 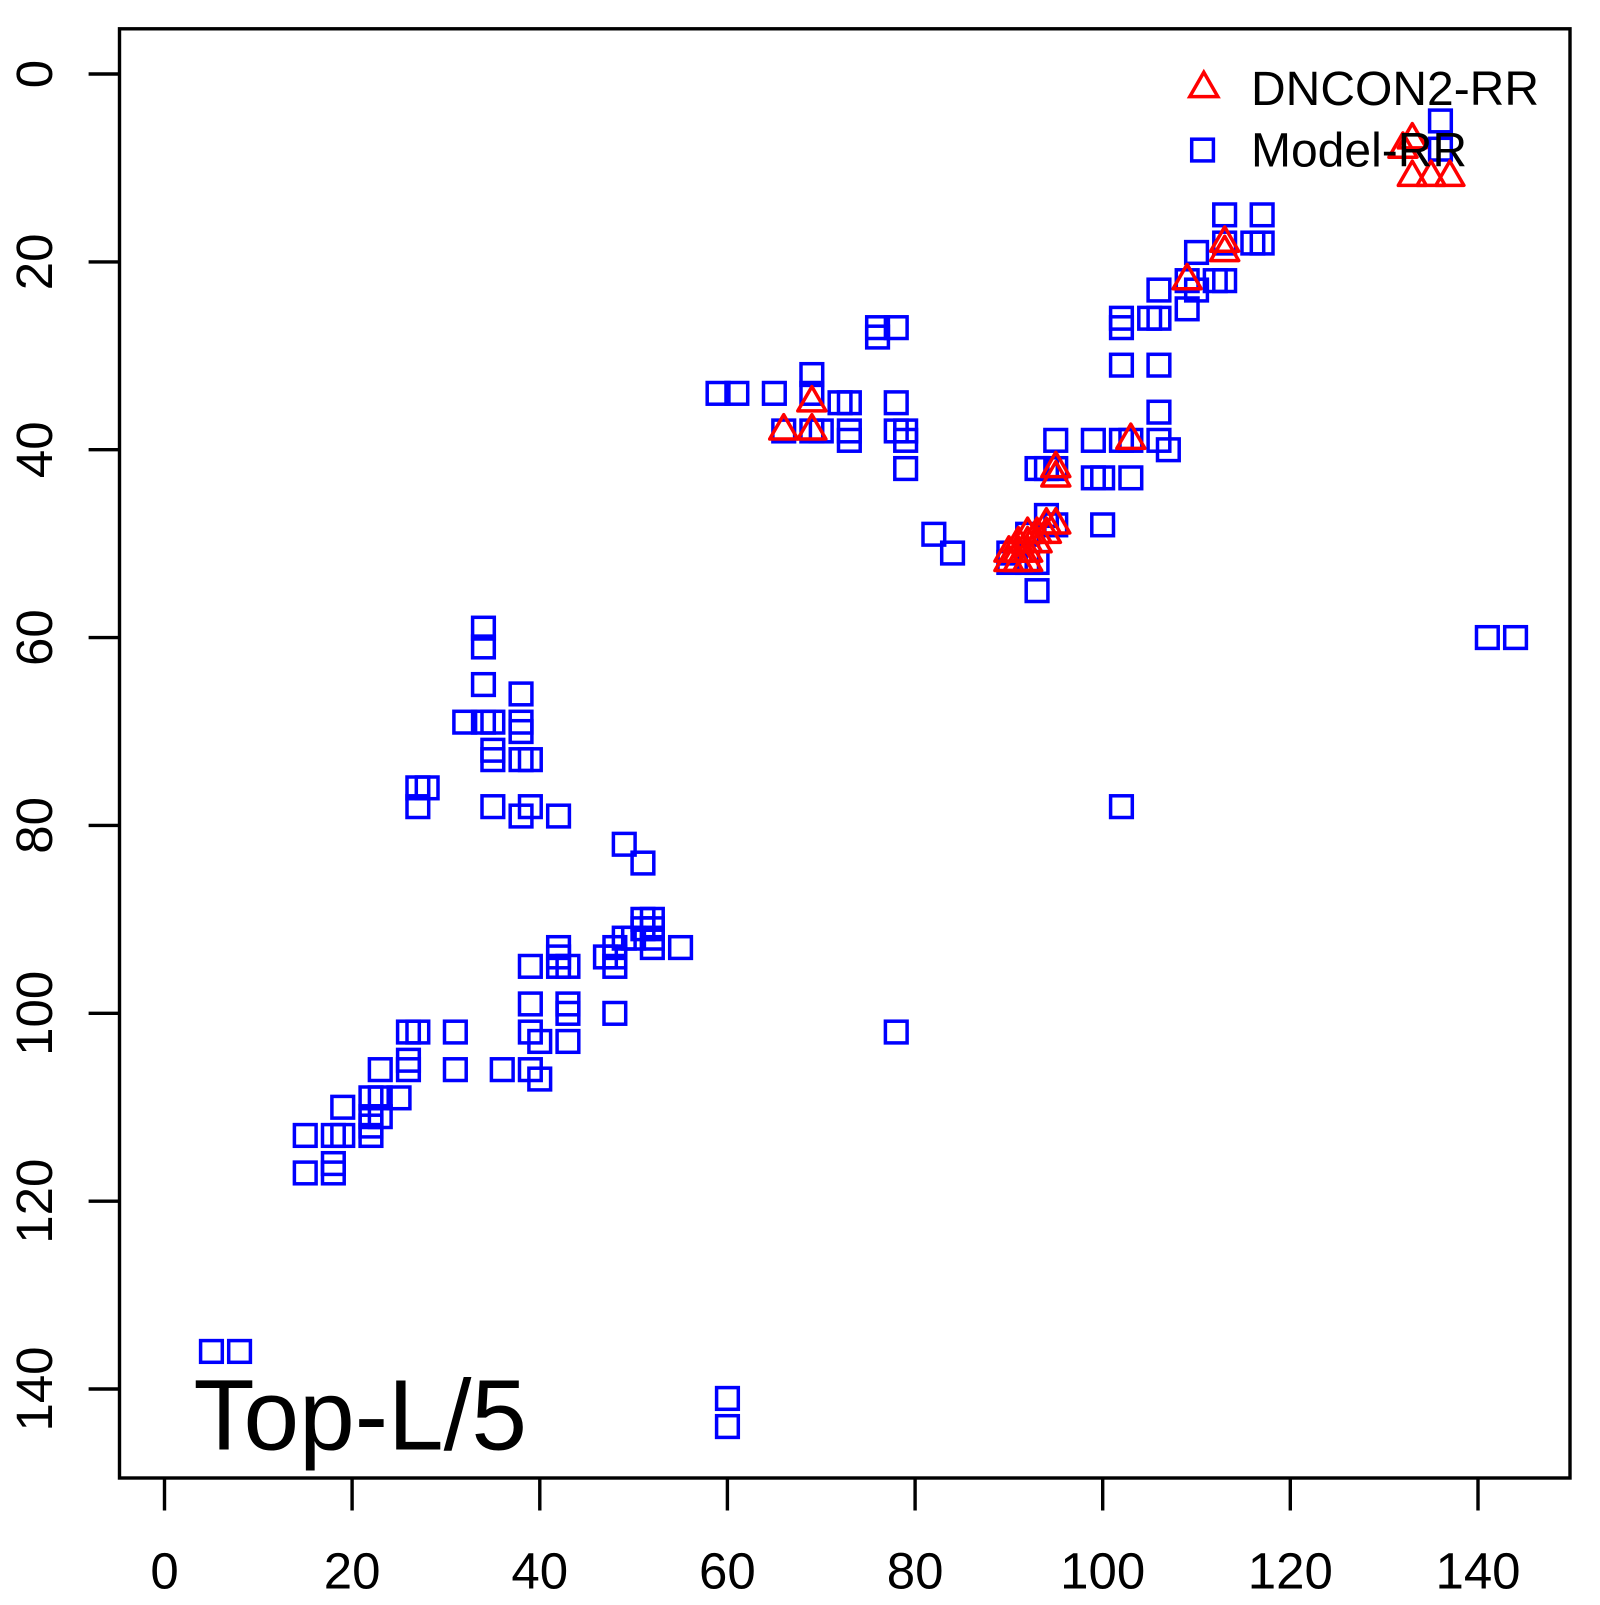 I want to click on svg-text: Model-RR, so click(x=1359, y=151).